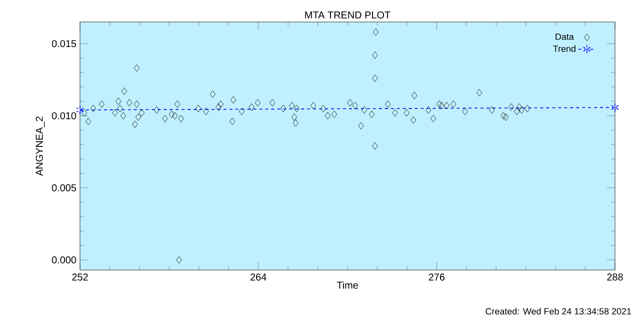  What do you see at coordinates (64, 44) in the screenshot?
I see `y-tick-label: 0.015` at bounding box center [64, 44].